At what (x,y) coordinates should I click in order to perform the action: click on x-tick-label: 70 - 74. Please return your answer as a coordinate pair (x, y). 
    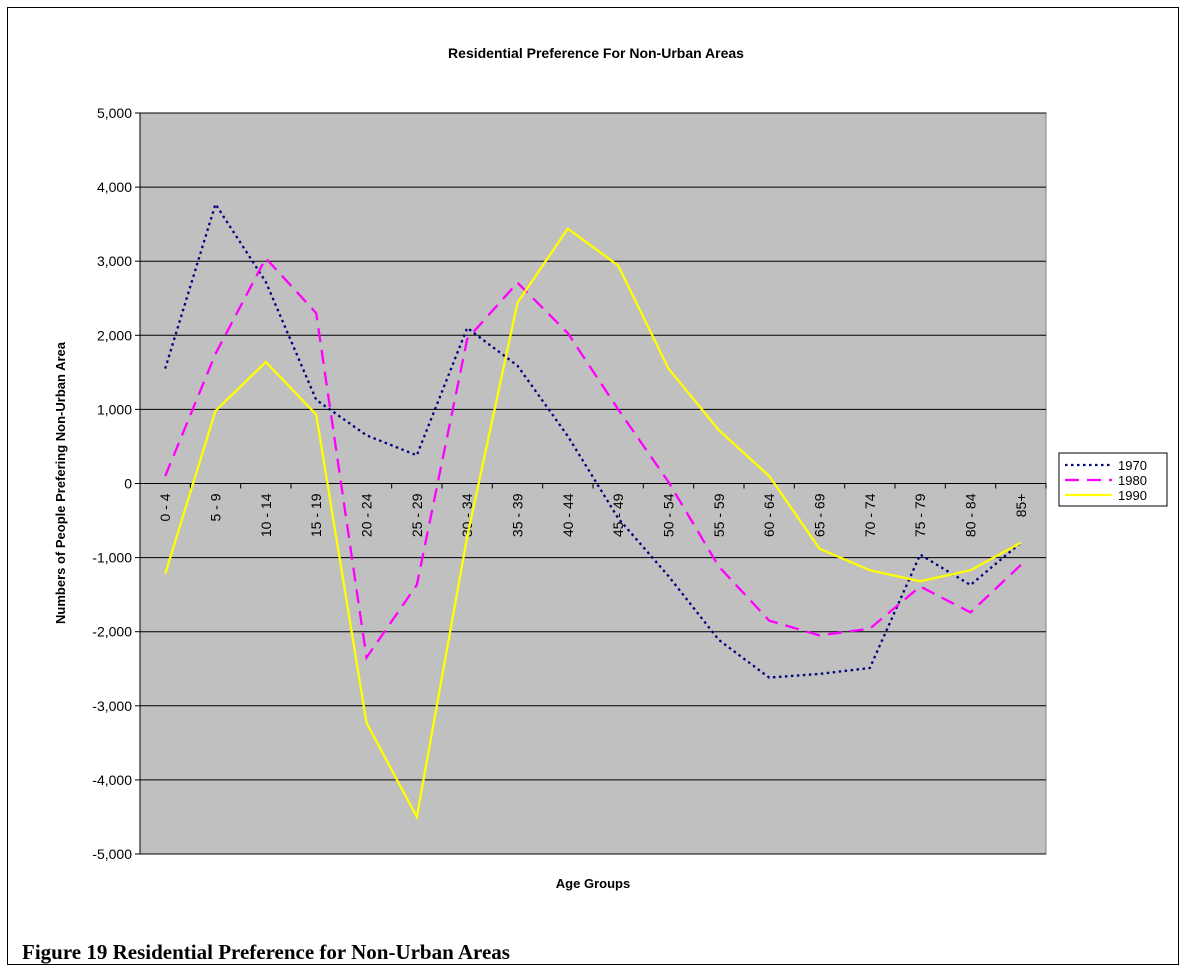
    Looking at the image, I should click on (870, 515).